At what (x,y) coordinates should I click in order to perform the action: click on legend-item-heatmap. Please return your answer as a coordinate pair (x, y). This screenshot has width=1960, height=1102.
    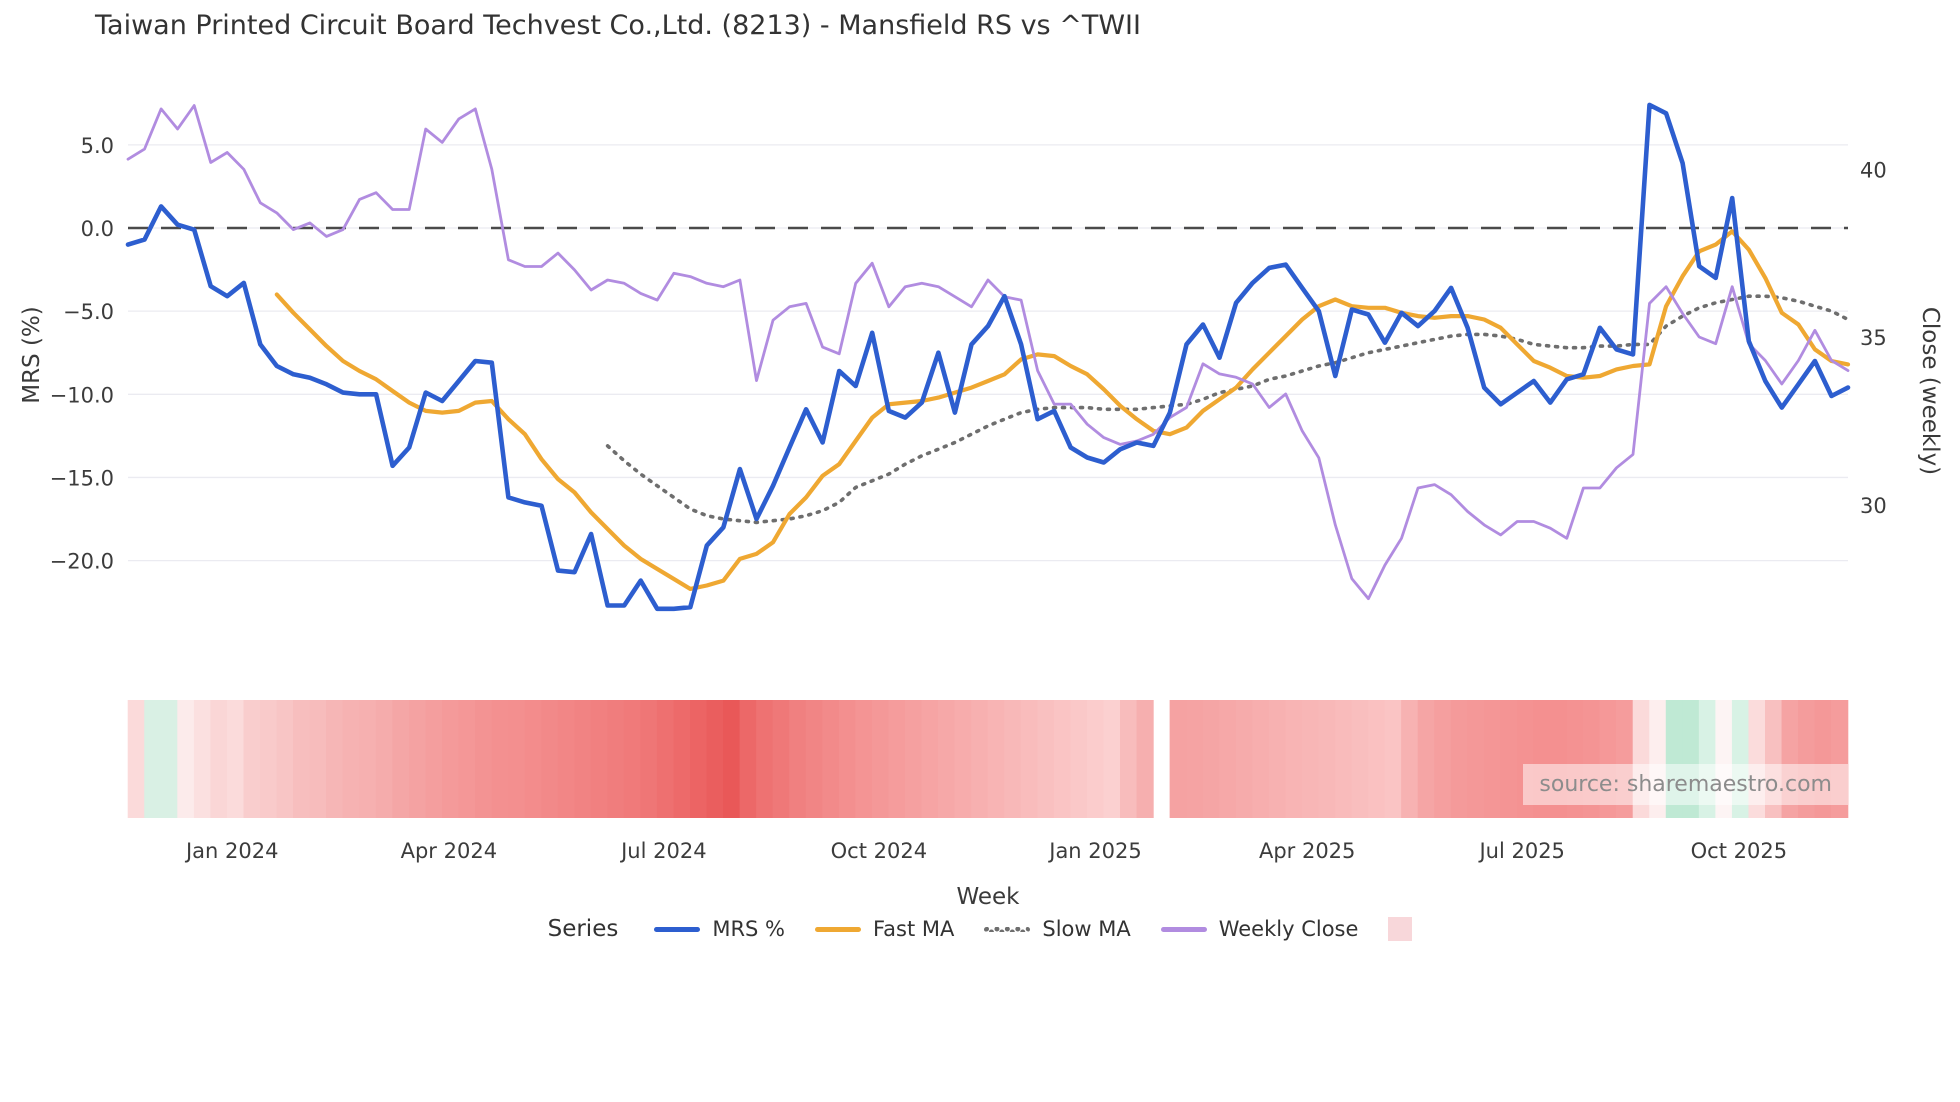
    Looking at the image, I should click on (1400, 929).